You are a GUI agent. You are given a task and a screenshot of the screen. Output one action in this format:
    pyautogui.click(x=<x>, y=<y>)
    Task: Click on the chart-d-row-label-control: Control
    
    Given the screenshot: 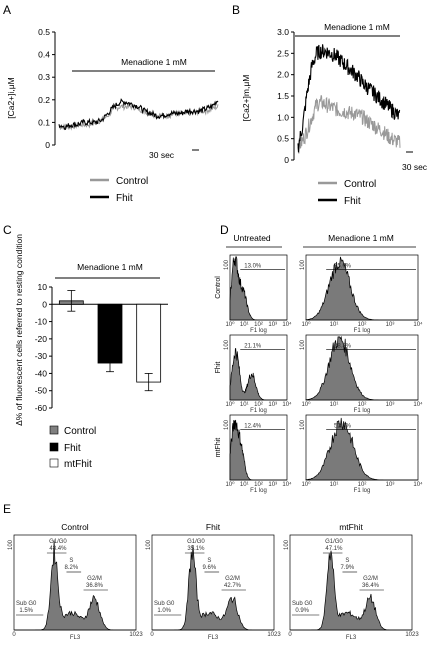 What is the action you would take?
    pyautogui.click(x=218, y=287)
    